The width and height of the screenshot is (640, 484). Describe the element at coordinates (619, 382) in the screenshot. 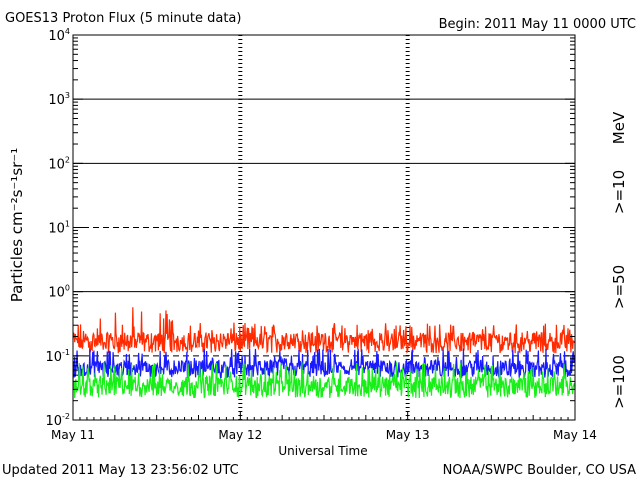

I see `legend-ge100: >=100` at that location.